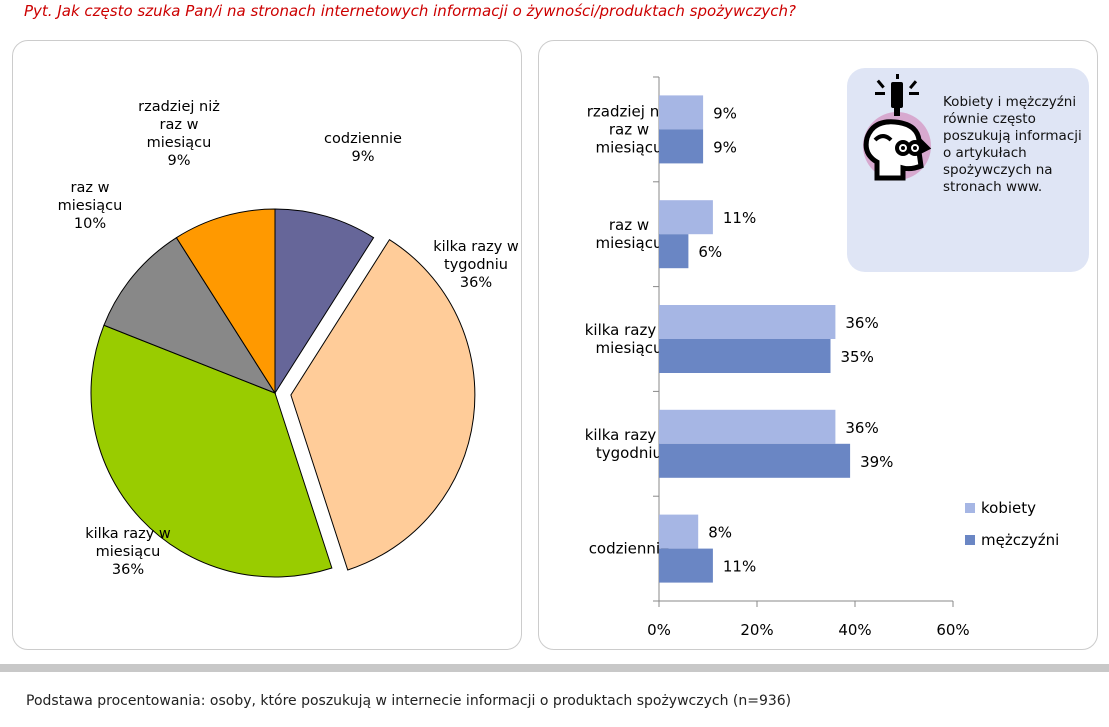  What do you see at coordinates (1020, 540) in the screenshot?
I see `legend-label: mężczyźni` at bounding box center [1020, 540].